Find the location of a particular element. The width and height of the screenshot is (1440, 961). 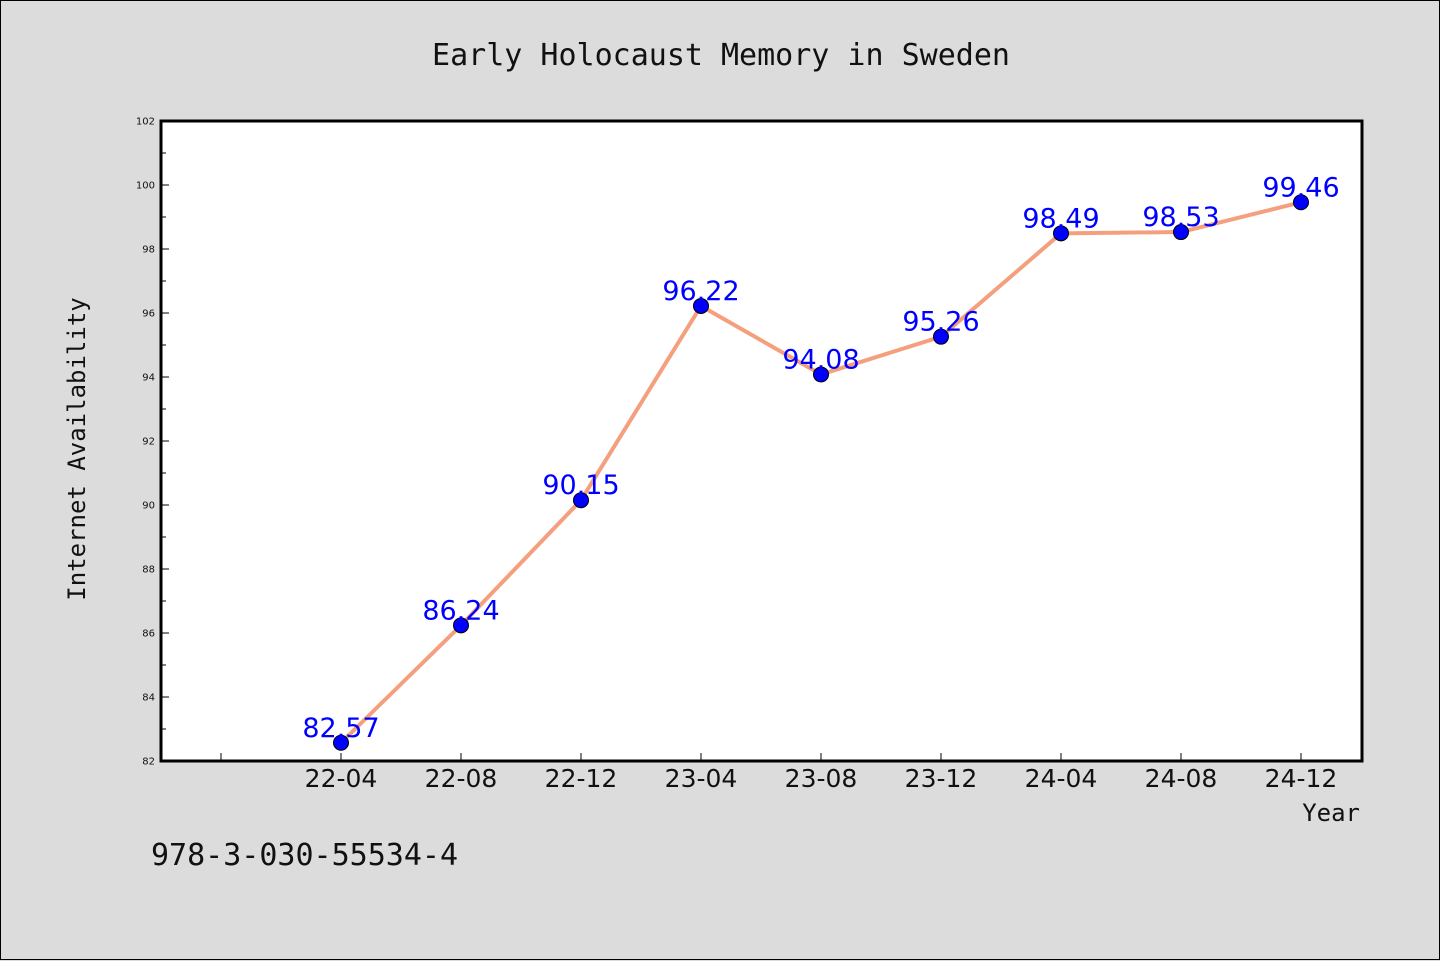

data-label: 98.53 is located at coordinates (1180, 217).